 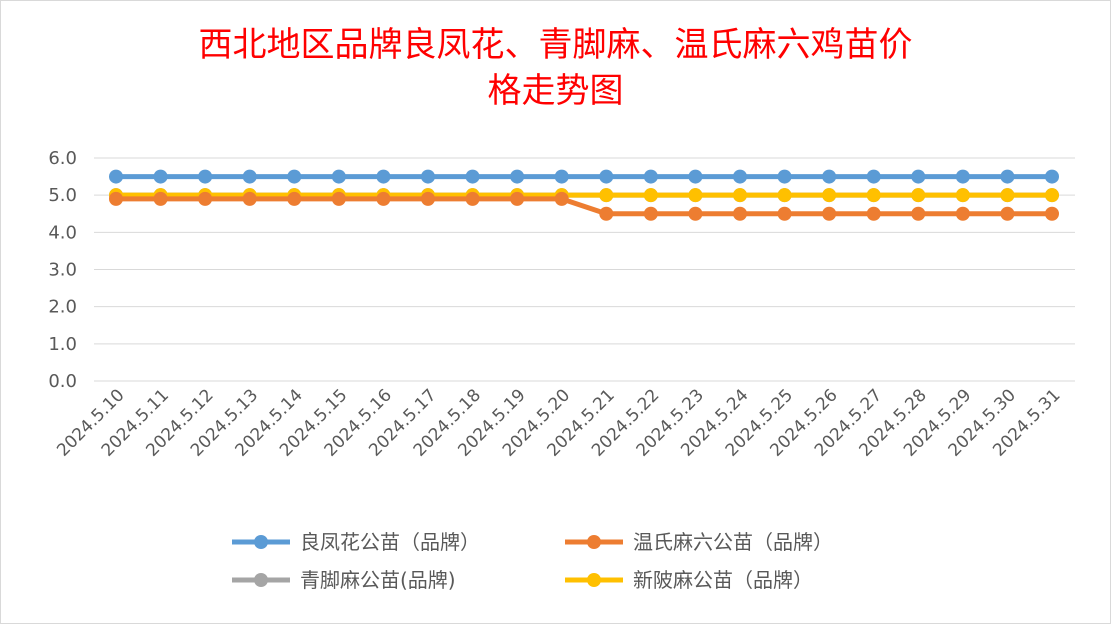 I want to click on legend-label: 温氏麻六公苗（品牌）, so click(x=733, y=542).